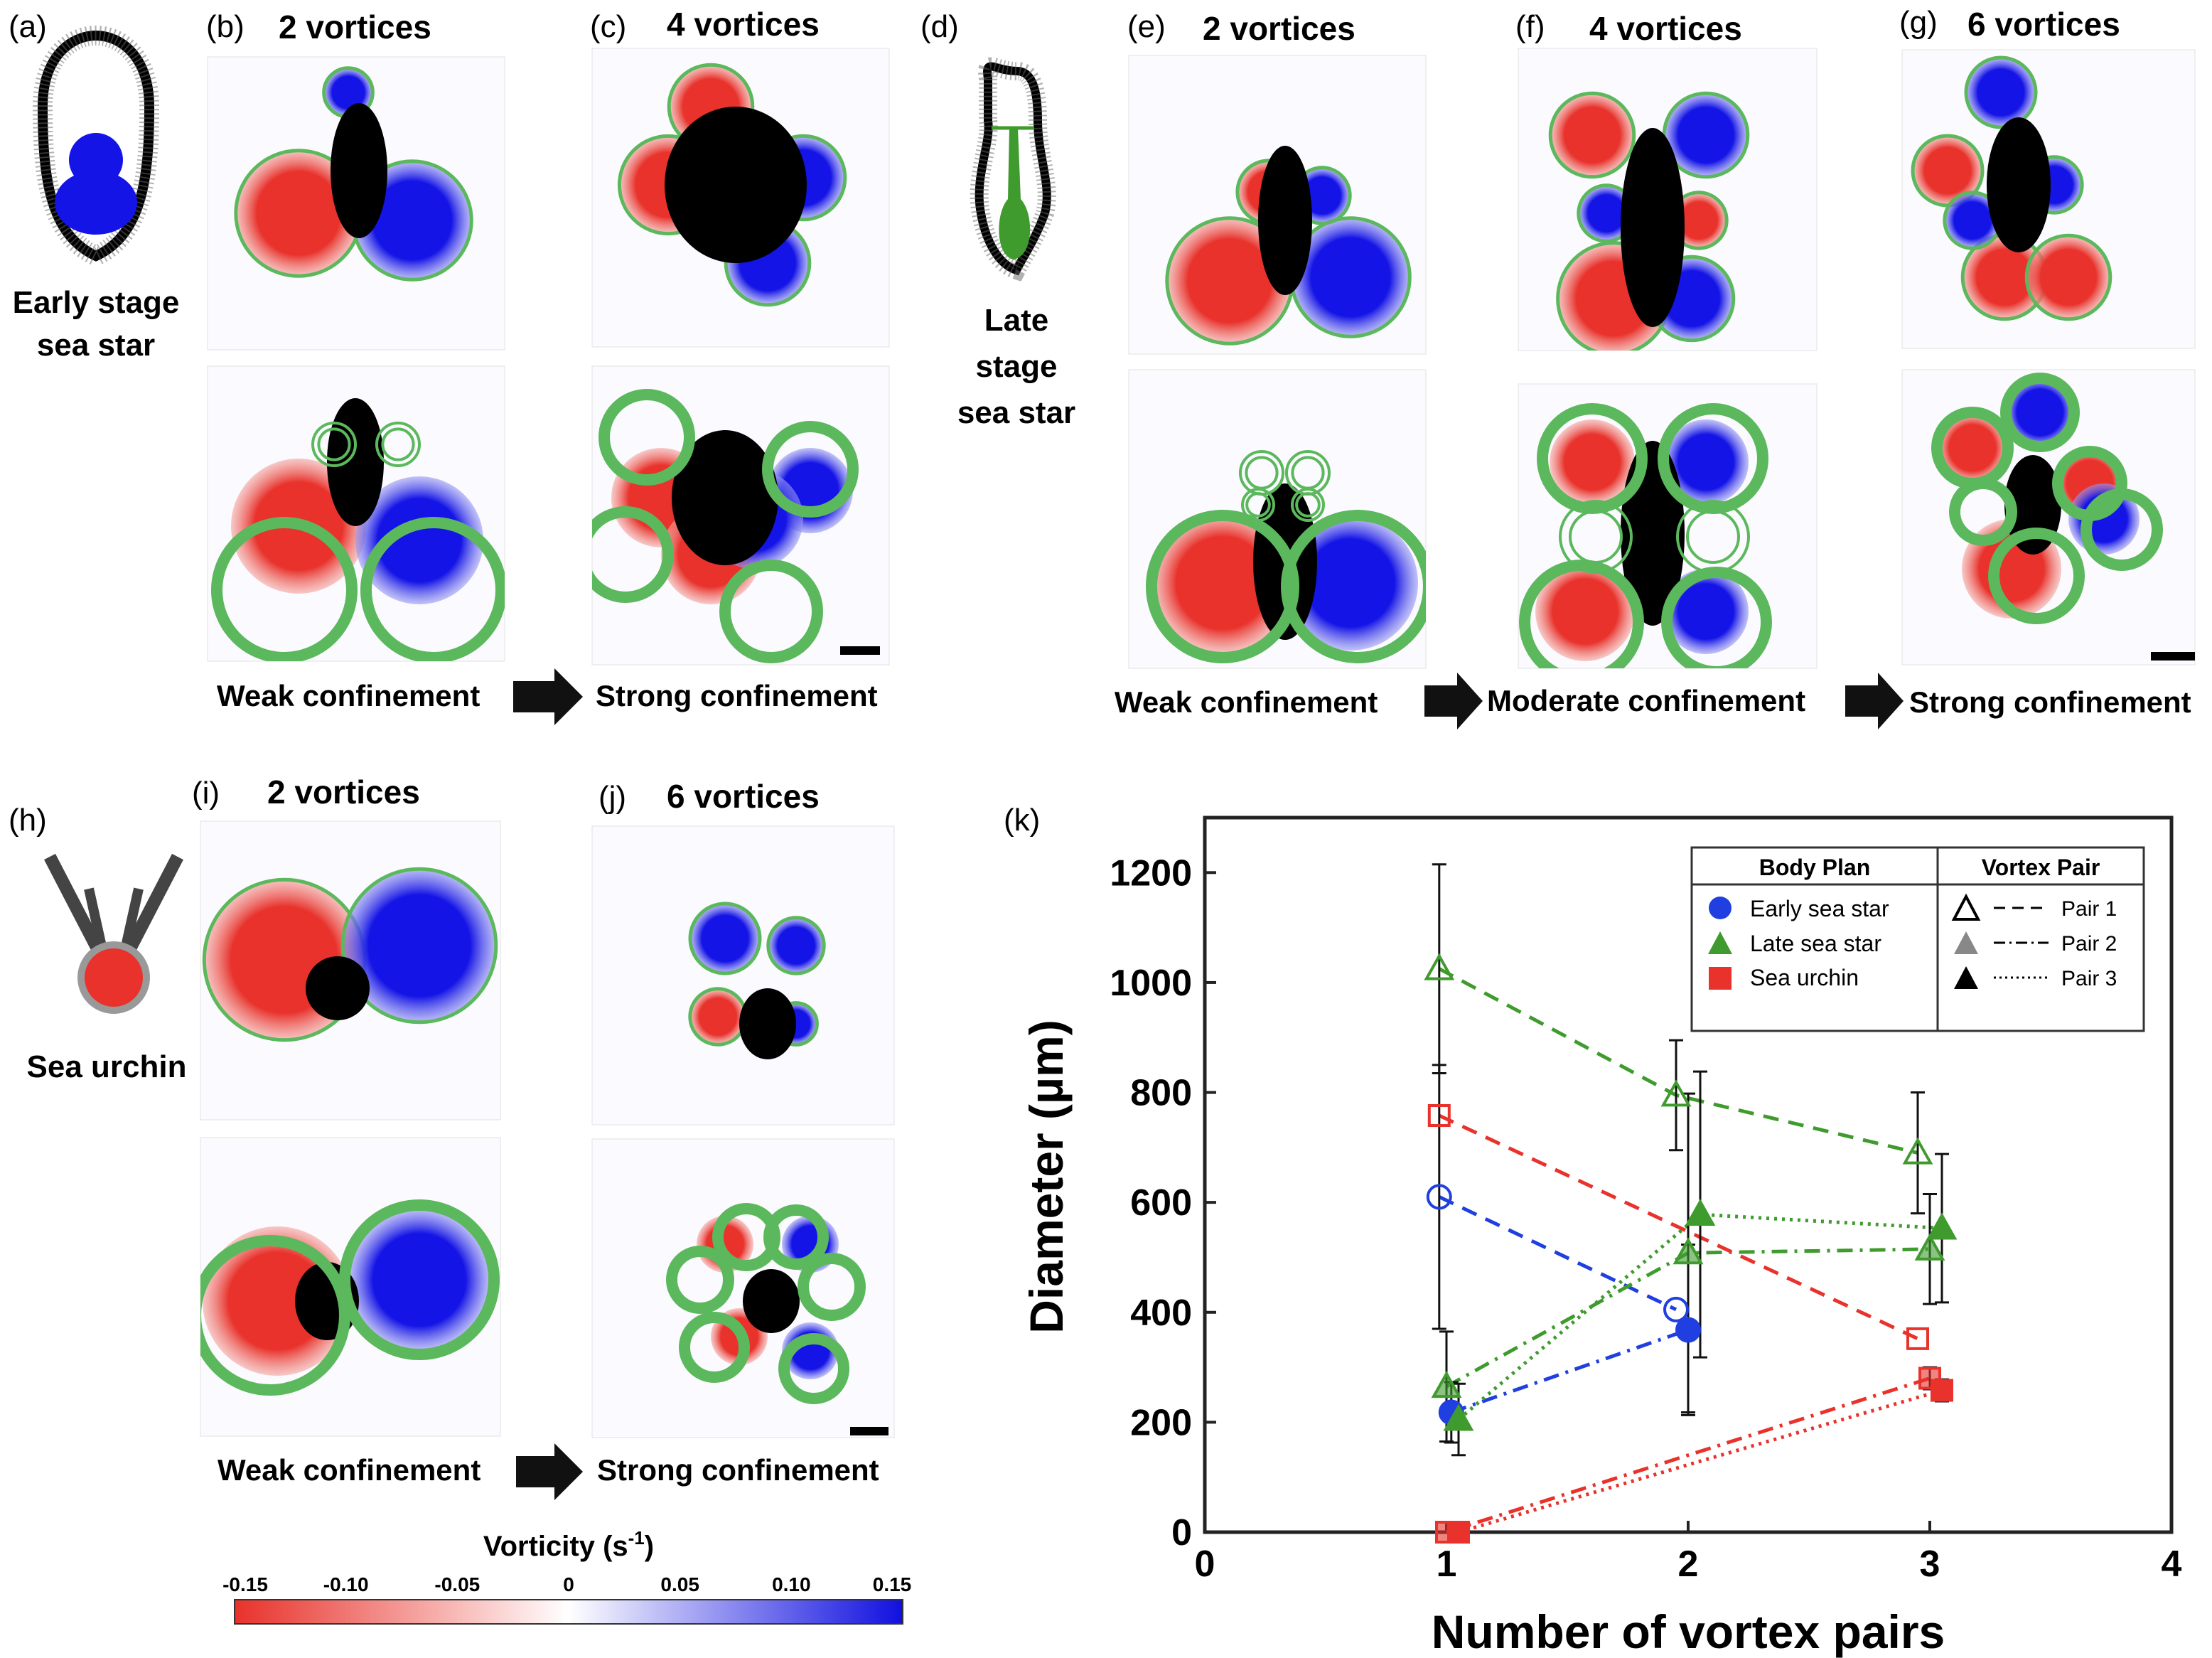 The width and height of the screenshot is (2212, 1658). I want to click on colorbar-tick-label: 0.15, so click(892, 1584).